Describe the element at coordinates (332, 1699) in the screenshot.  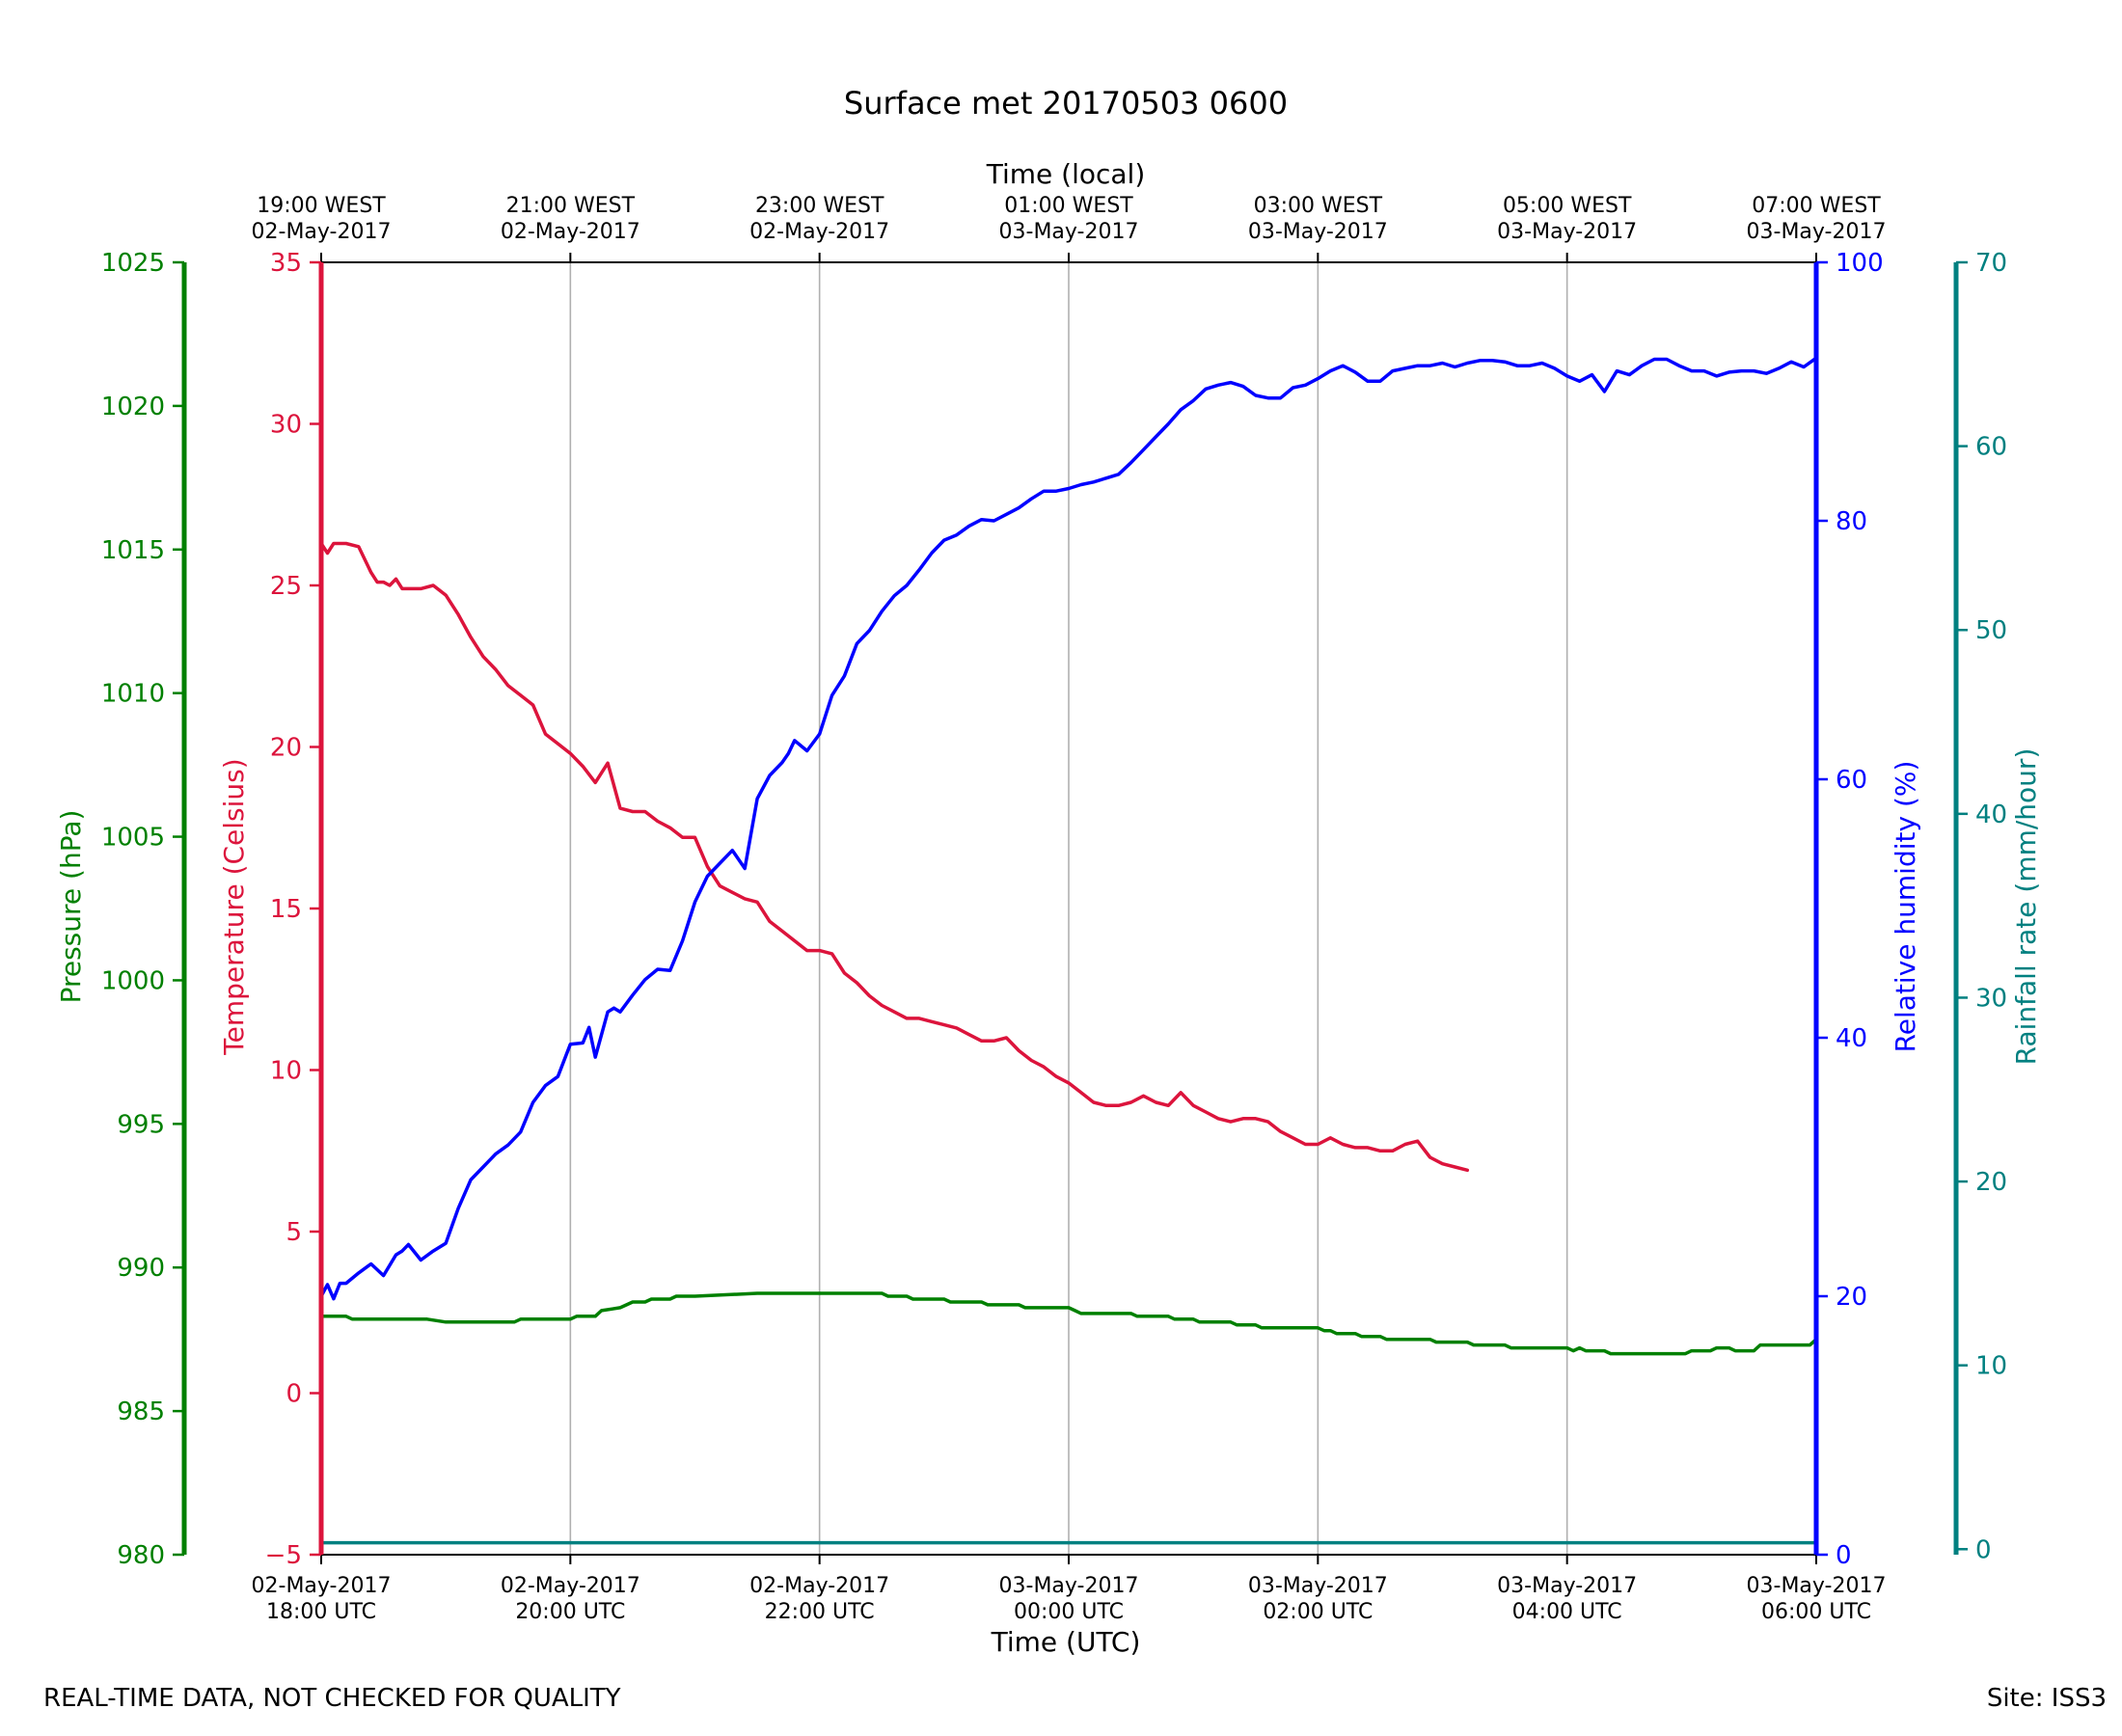
I see `quality-note: REAL-TIME DATA, NOT CHECKED FOR QUALITY` at that location.